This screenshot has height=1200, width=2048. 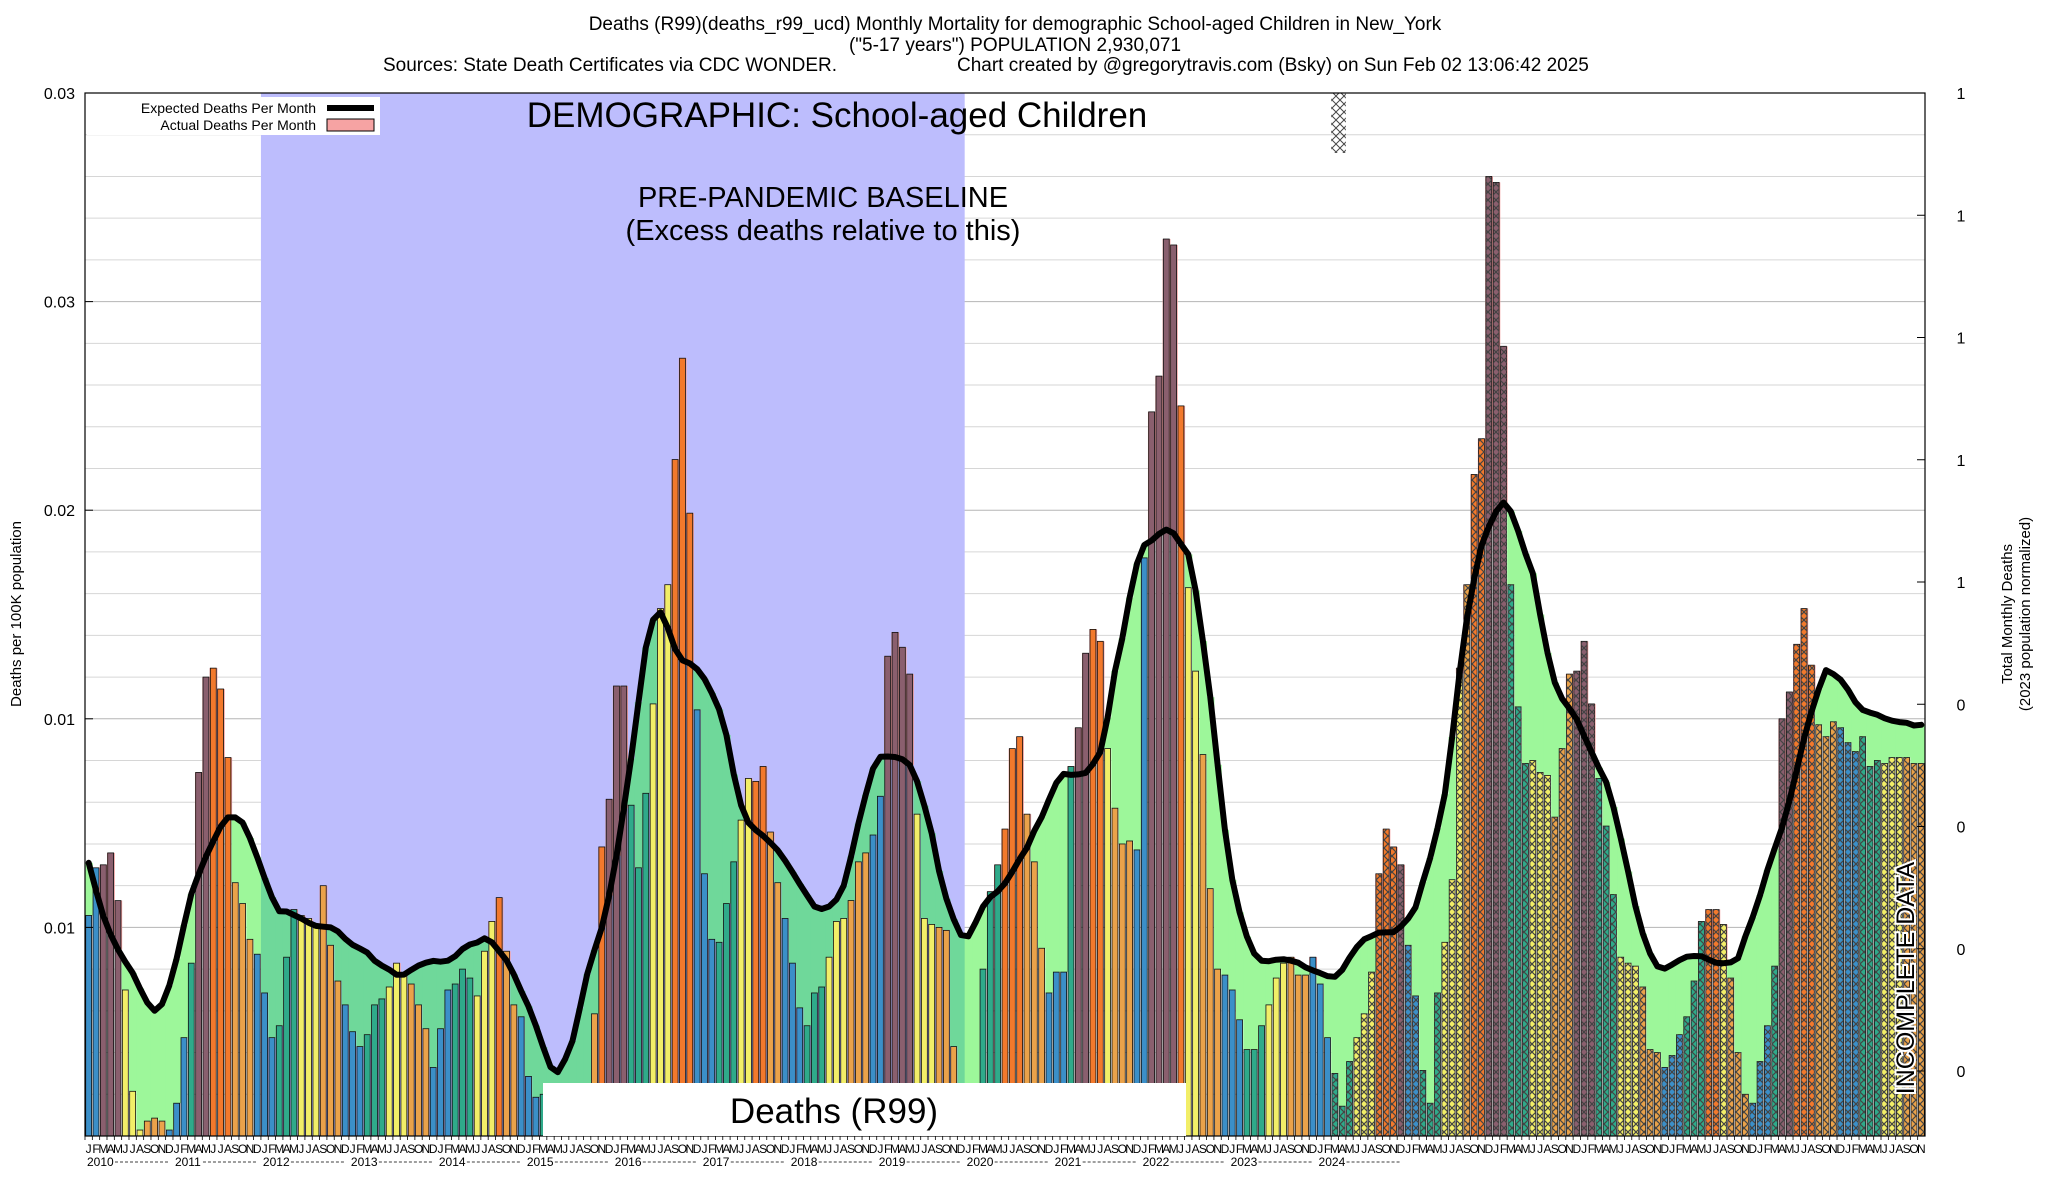 I want to click on right-tick-label: 0, so click(x=1961, y=828).